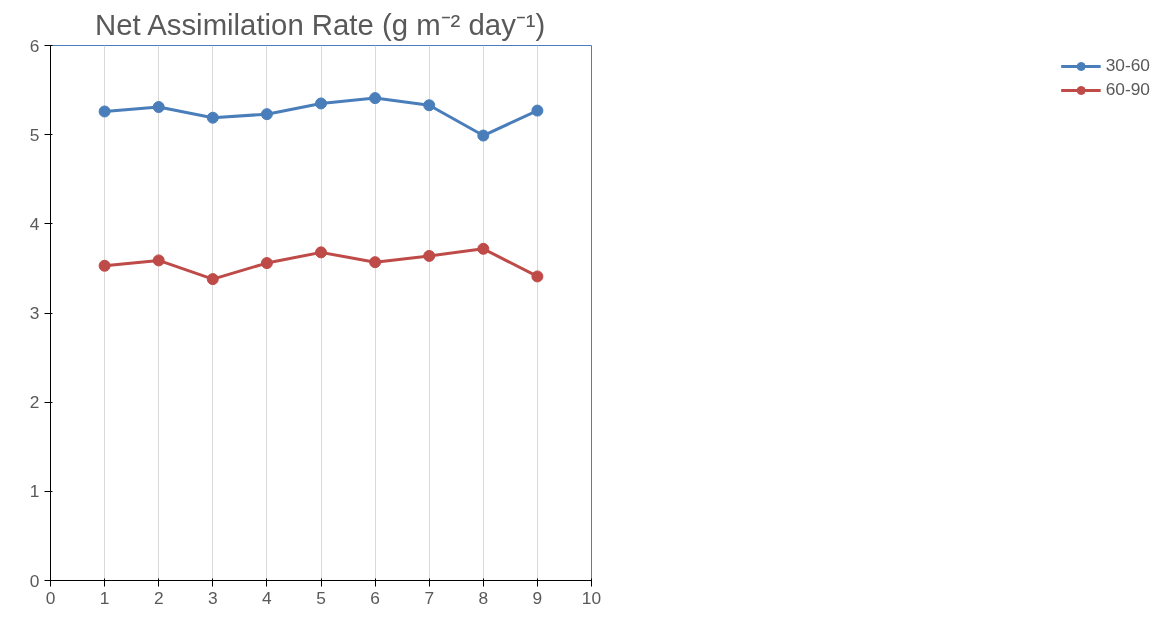 This screenshot has width=1168, height=629. Describe the element at coordinates (429, 597) in the screenshot. I see `x-tick-label: 7` at that location.